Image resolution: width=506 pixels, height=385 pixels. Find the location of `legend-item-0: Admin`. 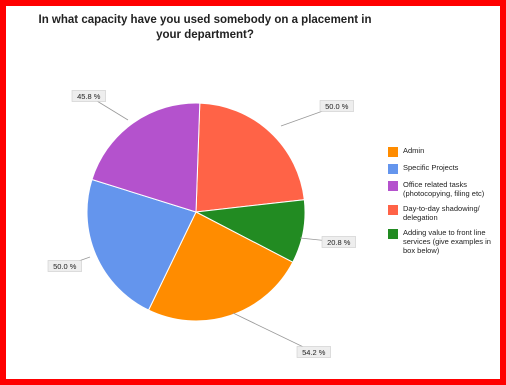

legend-item-0: Admin is located at coordinates (443, 151).